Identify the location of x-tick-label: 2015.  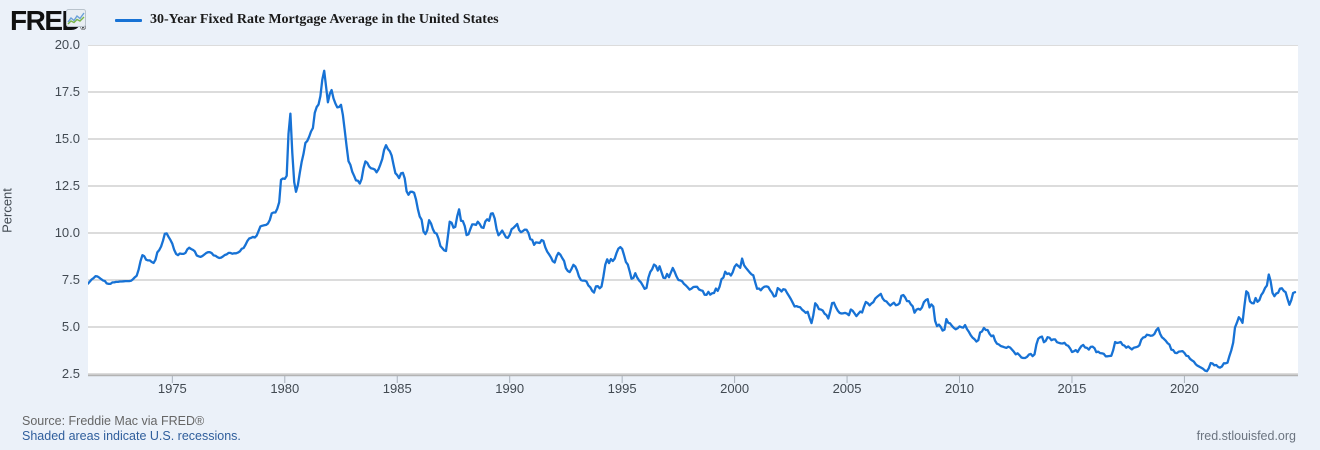
(1072, 388).